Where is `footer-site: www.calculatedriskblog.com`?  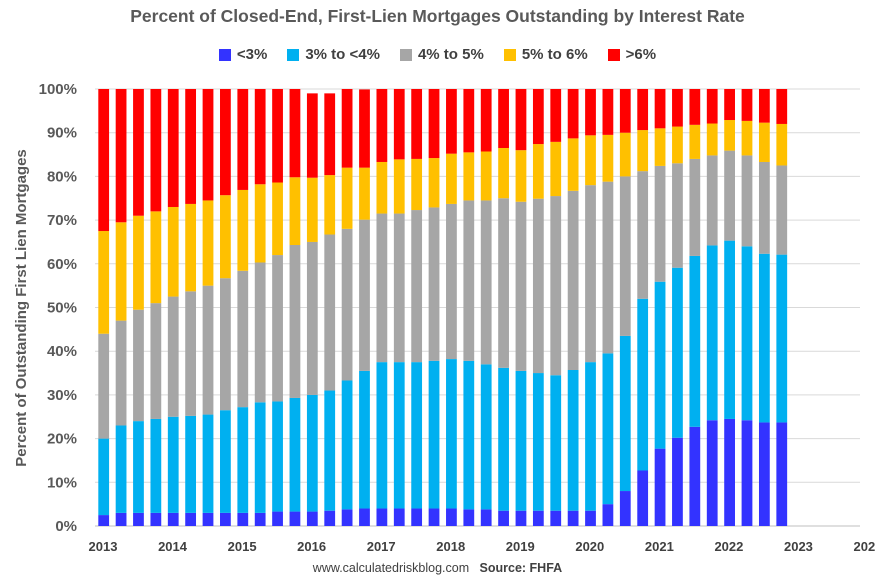 footer-site: www.calculatedriskblog.com is located at coordinates (391, 568).